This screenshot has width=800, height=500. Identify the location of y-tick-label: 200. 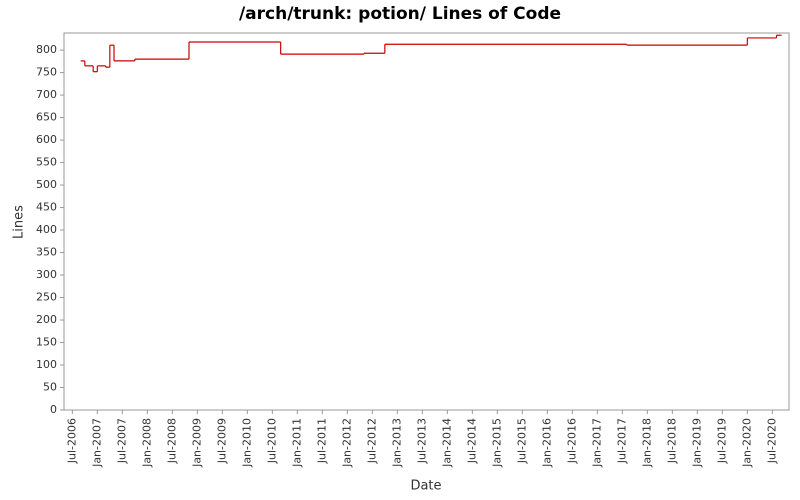
(46, 319).